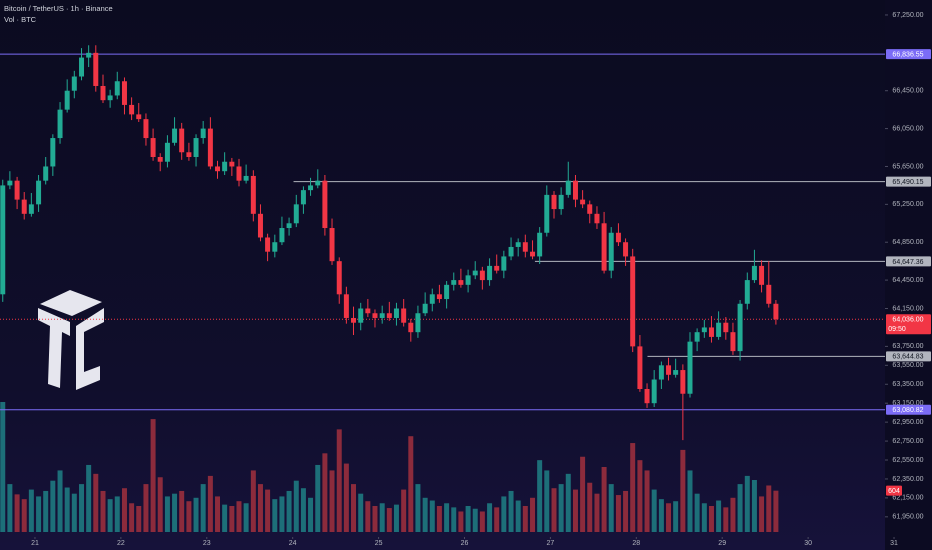  What do you see at coordinates (907, 166) in the screenshot?
I see `y-tick-label: 65,650.00` at bounding box center [907, 166].